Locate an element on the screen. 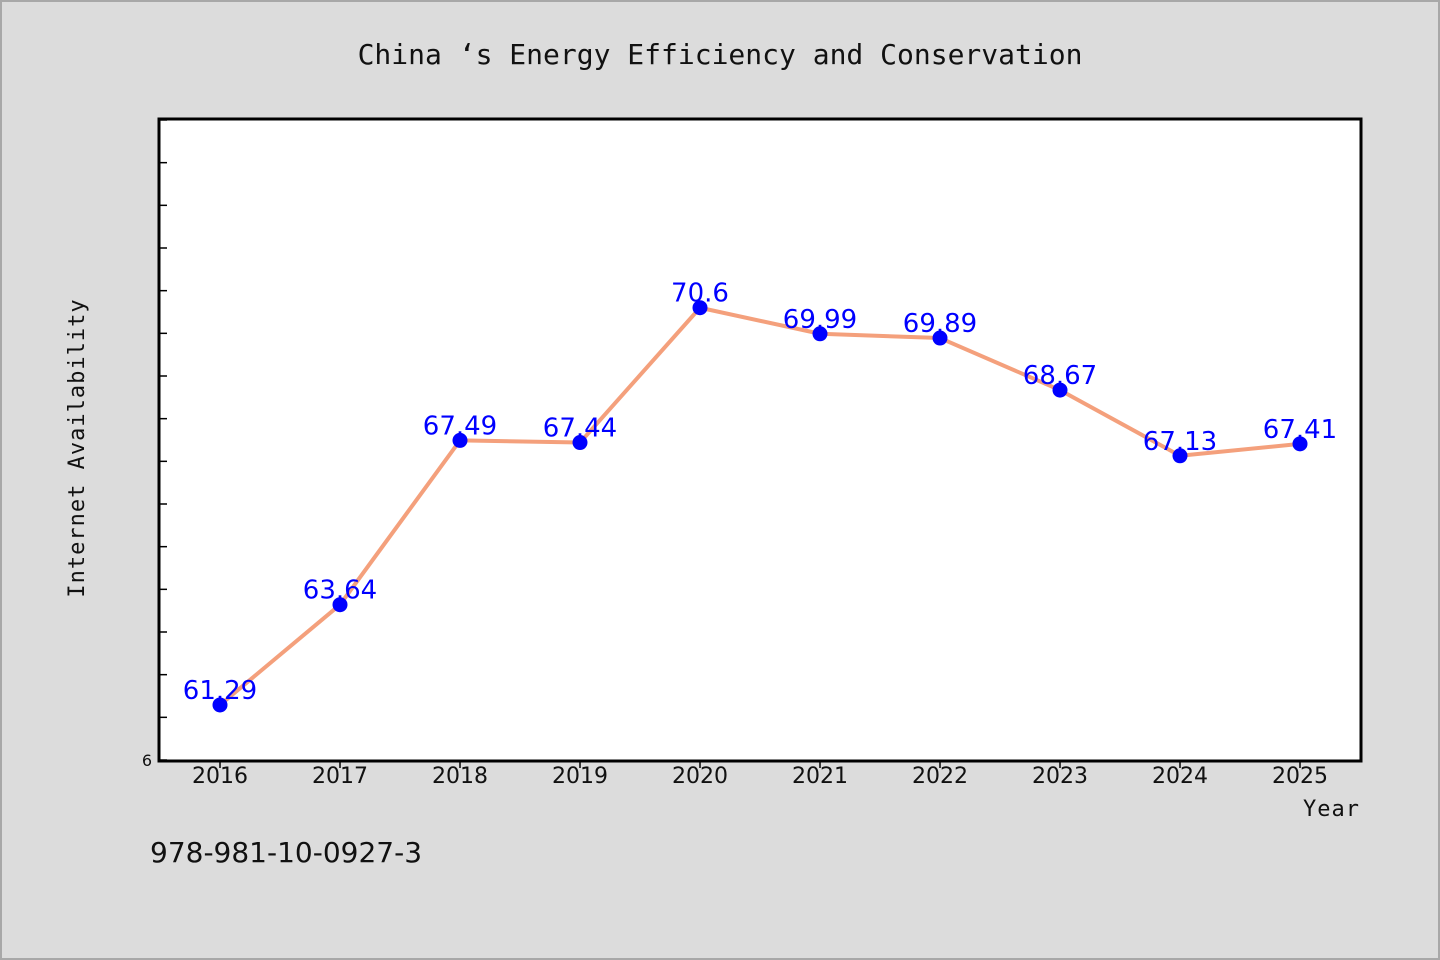 The width and height of the screenshot is (1440, 960). data-label: 67.41 is located at coordinates (1300, 430).